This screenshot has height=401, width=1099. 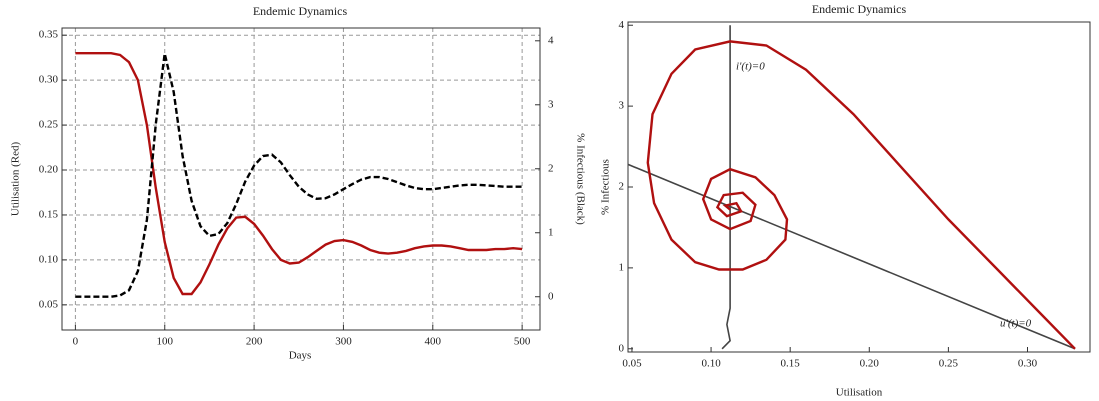 I want to click on x-tick-label: 0.05, so click(x=632, y=364).